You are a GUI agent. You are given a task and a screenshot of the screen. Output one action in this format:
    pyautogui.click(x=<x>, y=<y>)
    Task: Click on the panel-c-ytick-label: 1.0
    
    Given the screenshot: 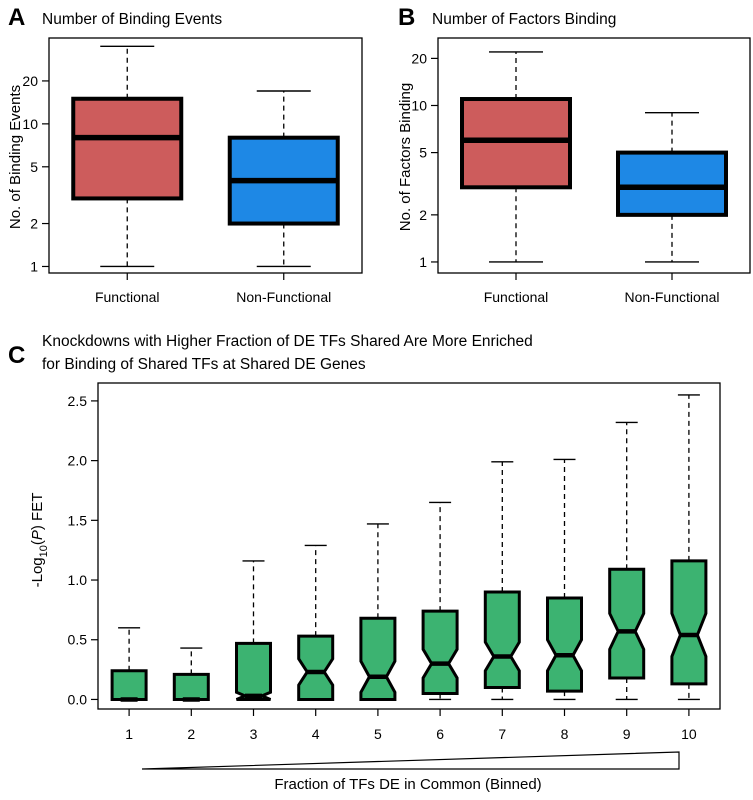 What is the action you would take?
    pyautogui.click(x=78, y=580)
    